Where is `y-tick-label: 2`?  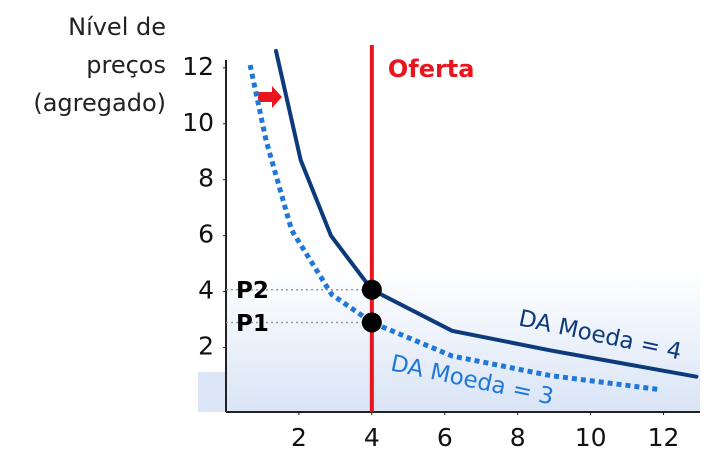
y-tick-label: 2 is located at coordinates (206, 346).